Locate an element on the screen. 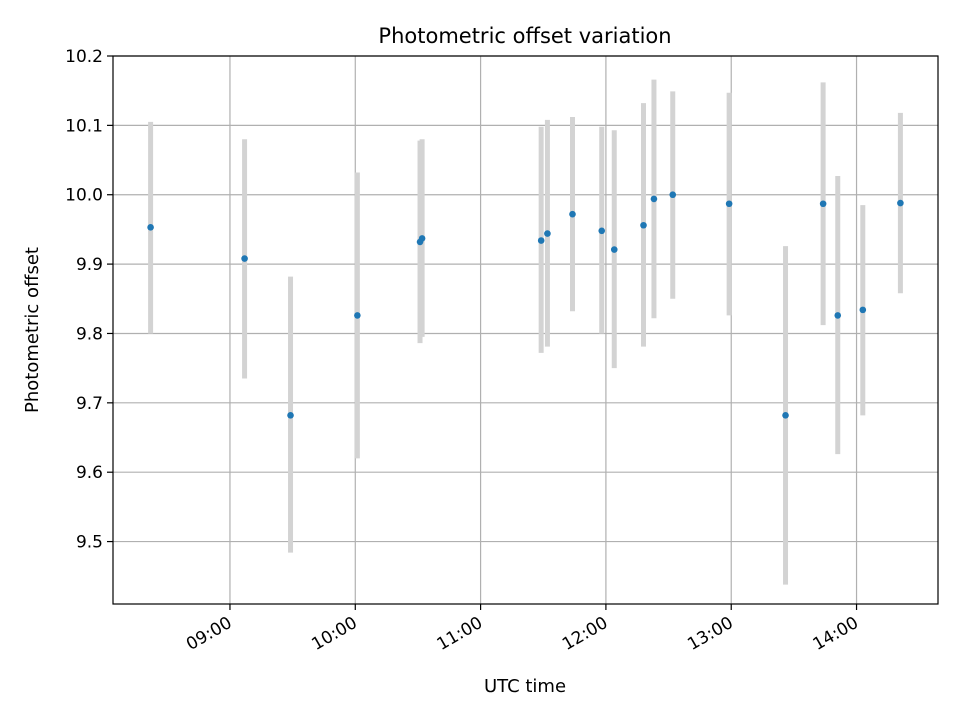 The image size is (960, 724). y-tick-label: 10.1 is located at coordinates (84, 126).